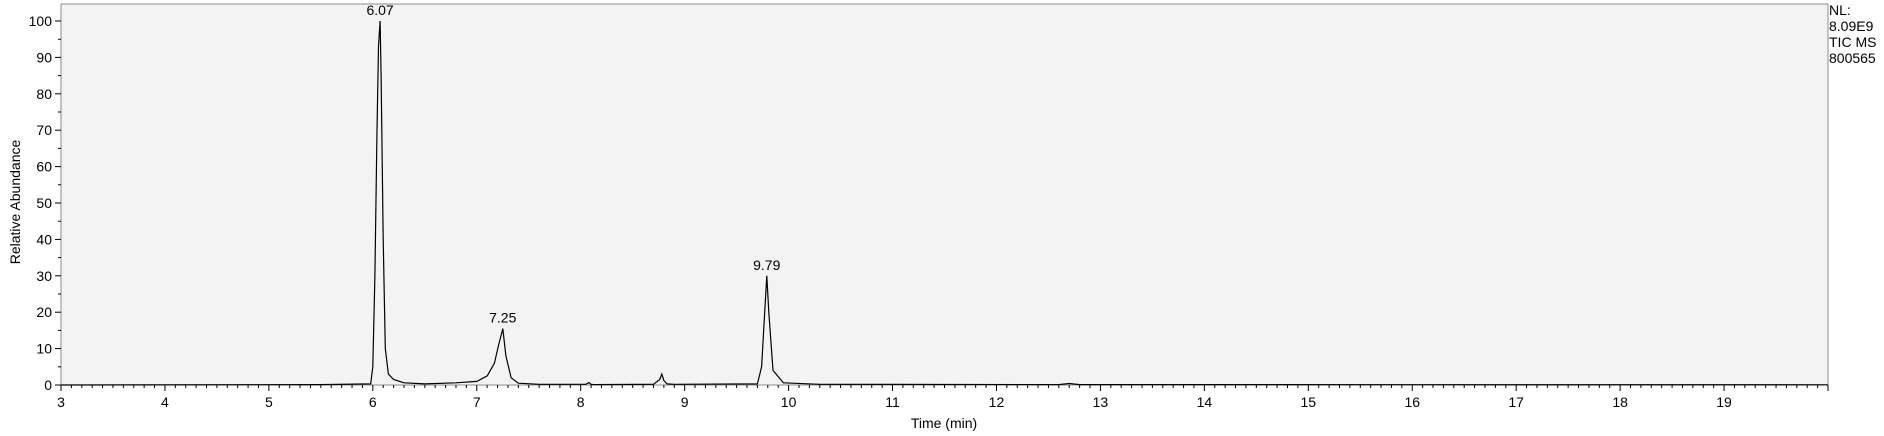 This screenshot has width=1884, height=436. I want to click on info-line: 8.09E9, so click(1851, 26).